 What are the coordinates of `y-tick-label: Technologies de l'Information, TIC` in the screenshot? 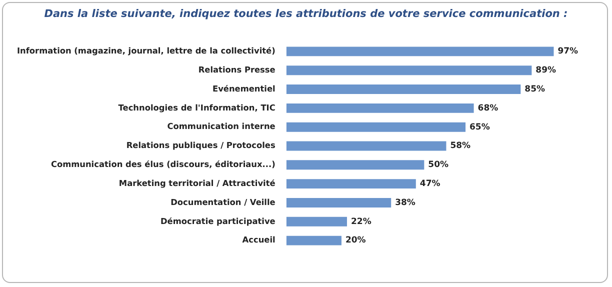 It's located at (197, 107).